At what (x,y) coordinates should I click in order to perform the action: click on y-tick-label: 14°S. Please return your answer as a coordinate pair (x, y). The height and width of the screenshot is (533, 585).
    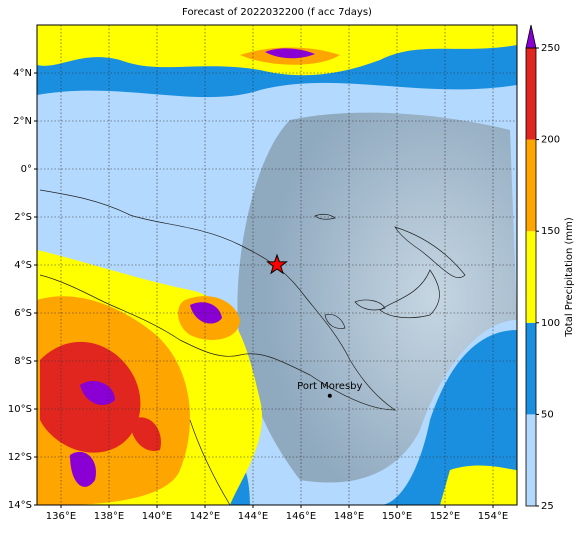
    Looking at the image, I should click on (20, 505).